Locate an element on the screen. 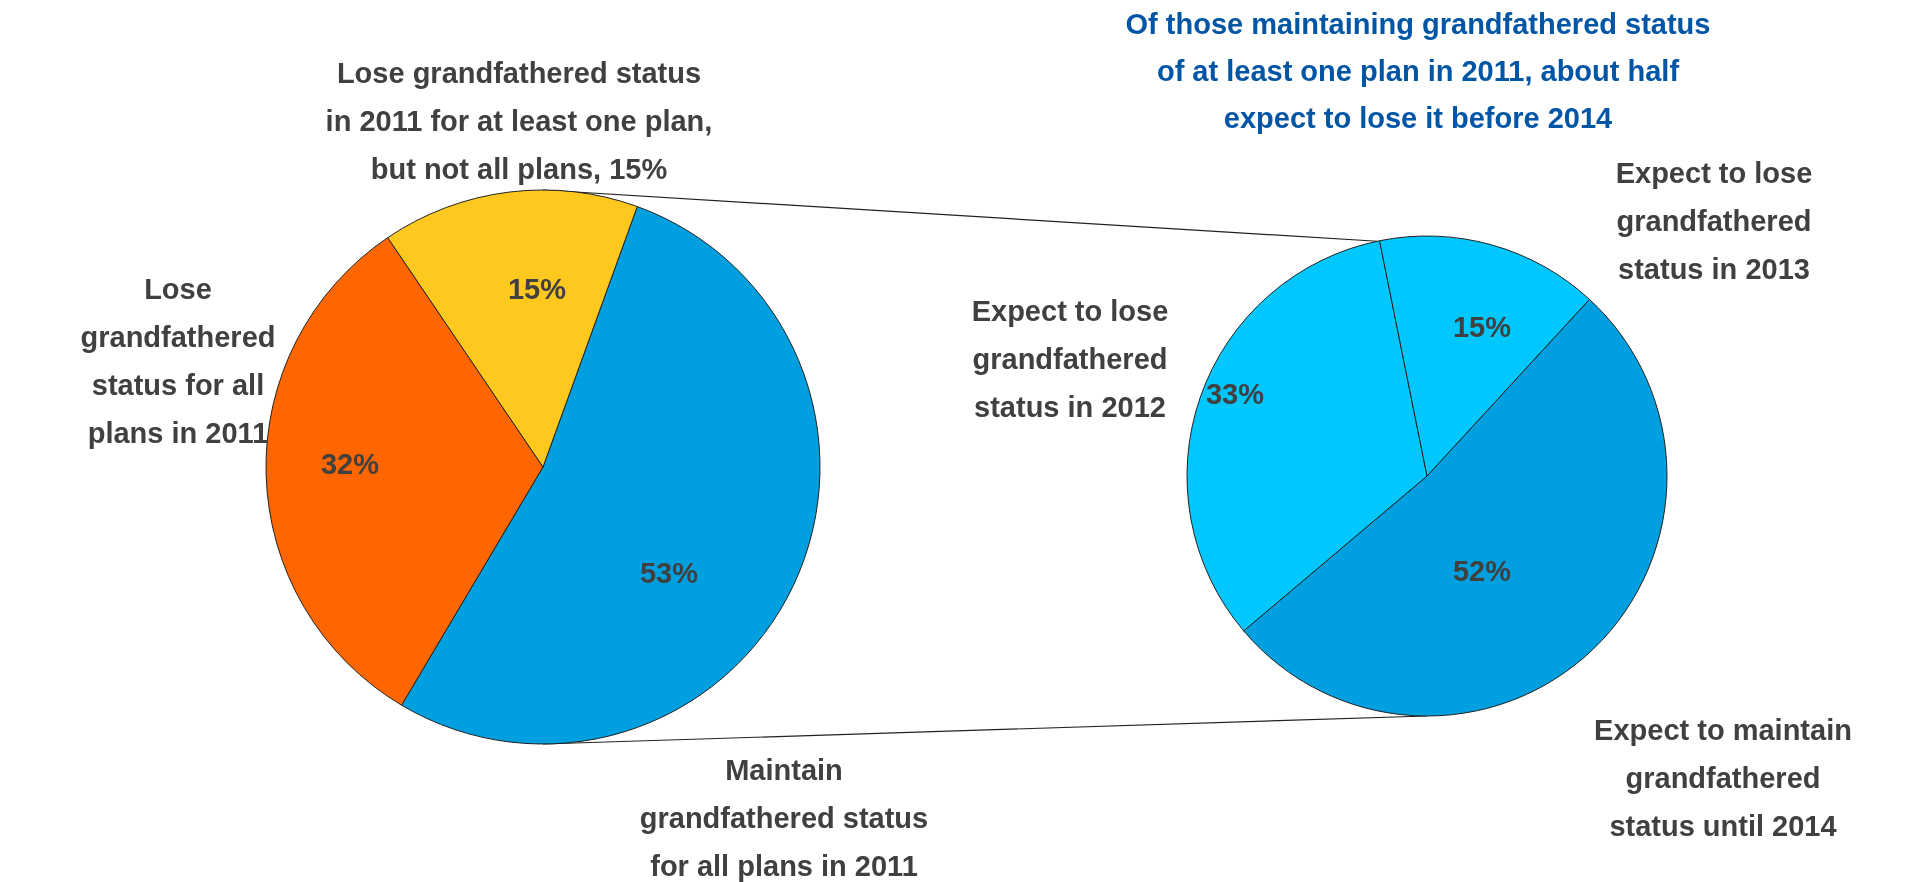 This screenshot has height=882, width=1913. slice-label: Expect to maintain grandfathered status until 2014 is located at coordinates (1723, 778).